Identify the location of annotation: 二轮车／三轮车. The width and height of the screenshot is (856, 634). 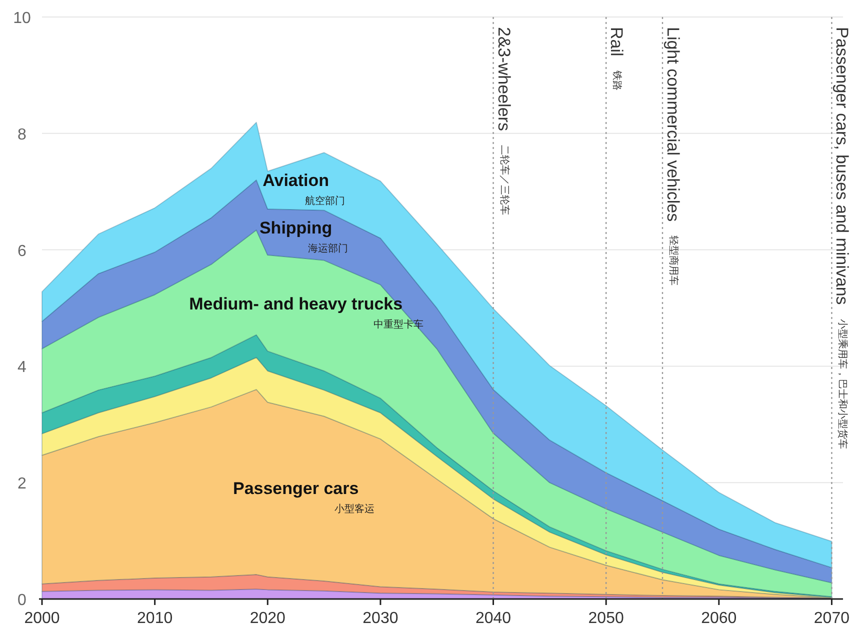
(504, 179).